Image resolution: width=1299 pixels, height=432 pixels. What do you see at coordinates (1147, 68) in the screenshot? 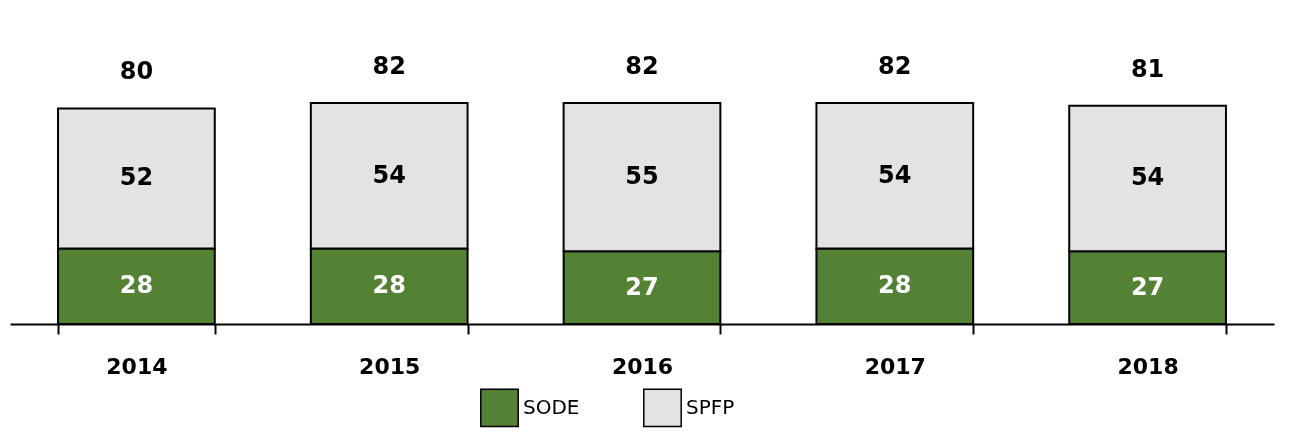
I see `total-label: 81` at bounding box center [1147, 68].